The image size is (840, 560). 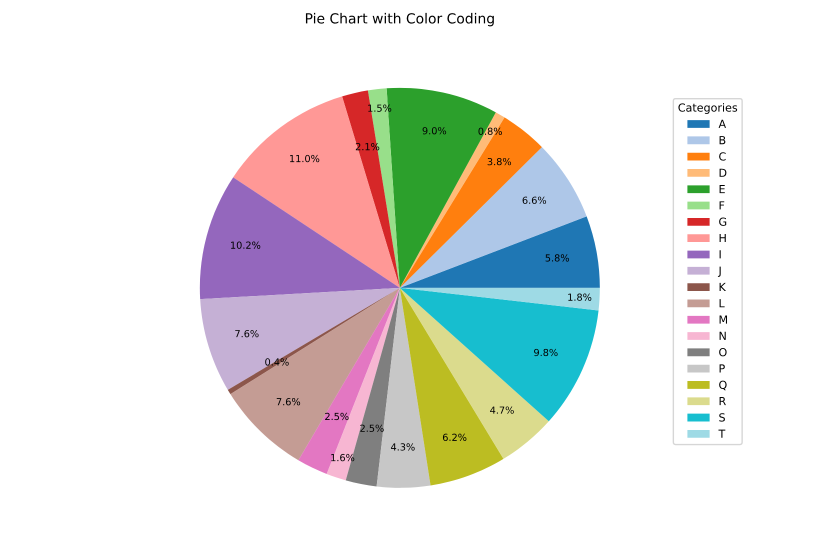 What do you see at coordinates (337, 416) in the screenshot?
I see `data-label: 2.5%` at bounding box center [337, 416].